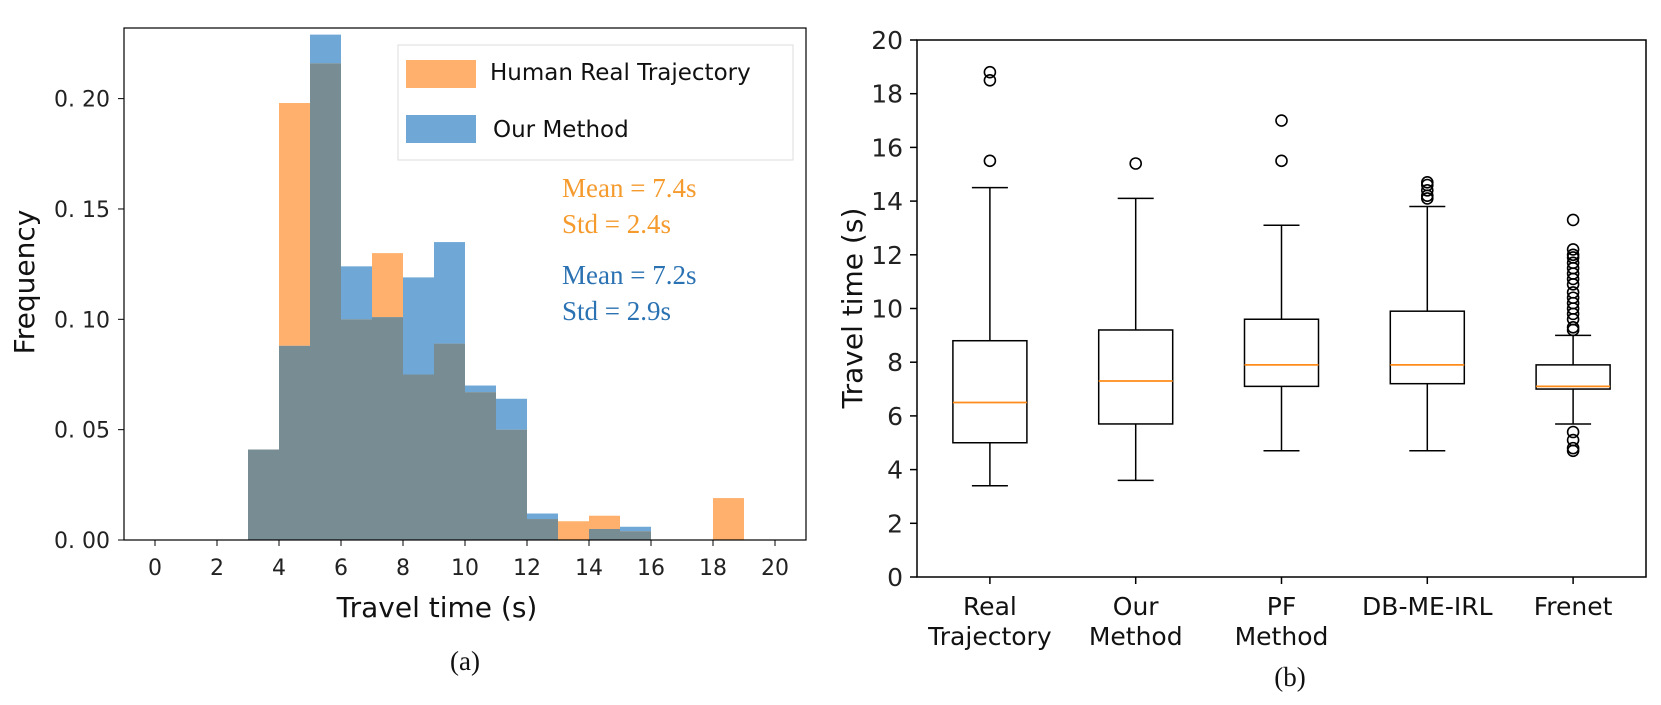 This screenshot has height=705, width=1661. Describe the element at coordinates (465, 568) in the screenshot. I see `x-tick-label: 10` at that location.